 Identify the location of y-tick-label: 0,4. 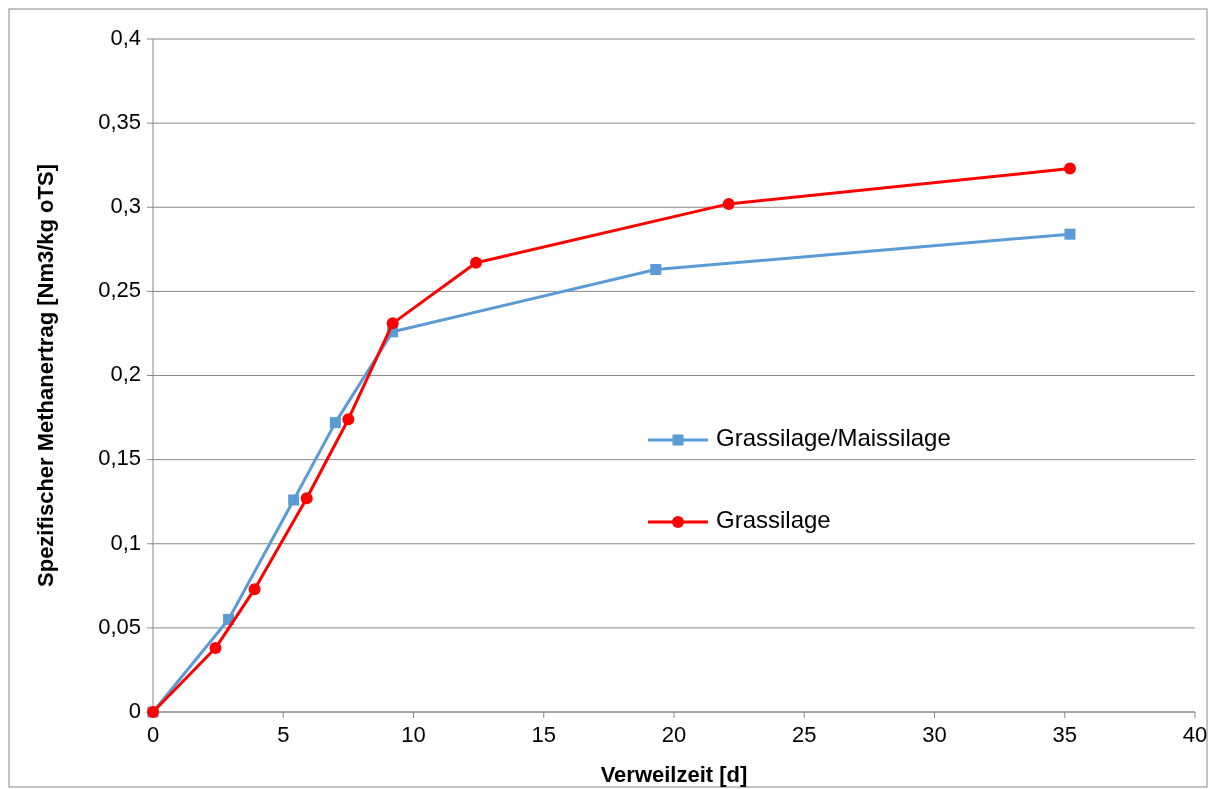
(125, 37).